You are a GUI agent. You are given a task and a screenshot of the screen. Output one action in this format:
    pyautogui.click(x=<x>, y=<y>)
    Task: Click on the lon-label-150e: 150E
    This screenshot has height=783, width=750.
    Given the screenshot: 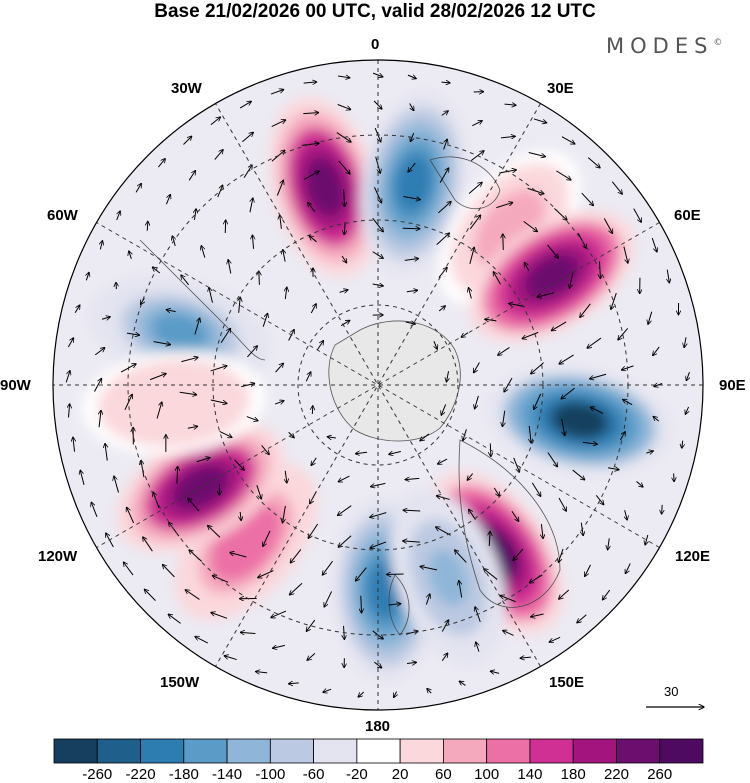 What is the action you would take?
    pyautogui.click(x=567, y=682)
    